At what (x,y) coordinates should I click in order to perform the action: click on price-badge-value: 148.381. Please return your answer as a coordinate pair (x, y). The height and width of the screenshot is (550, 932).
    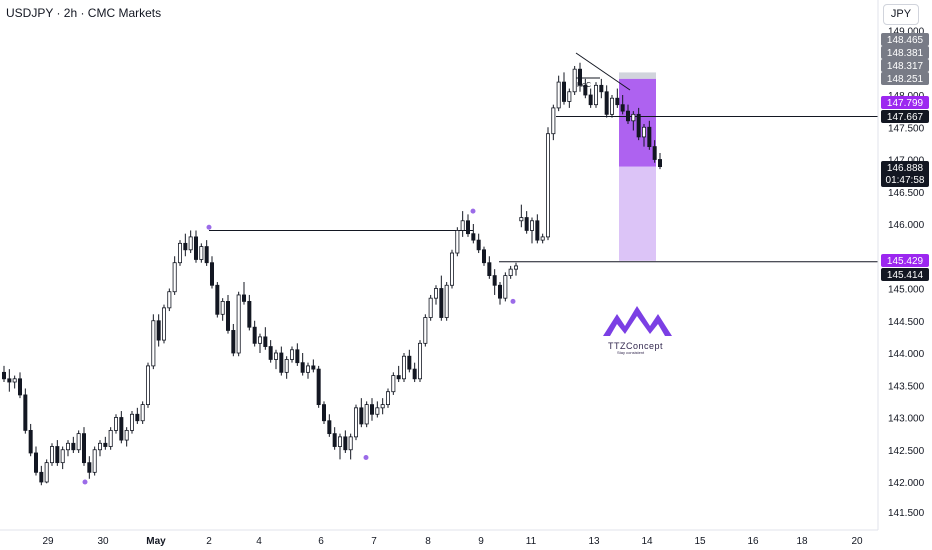
    Looking at the image, I should click on (905, 53).